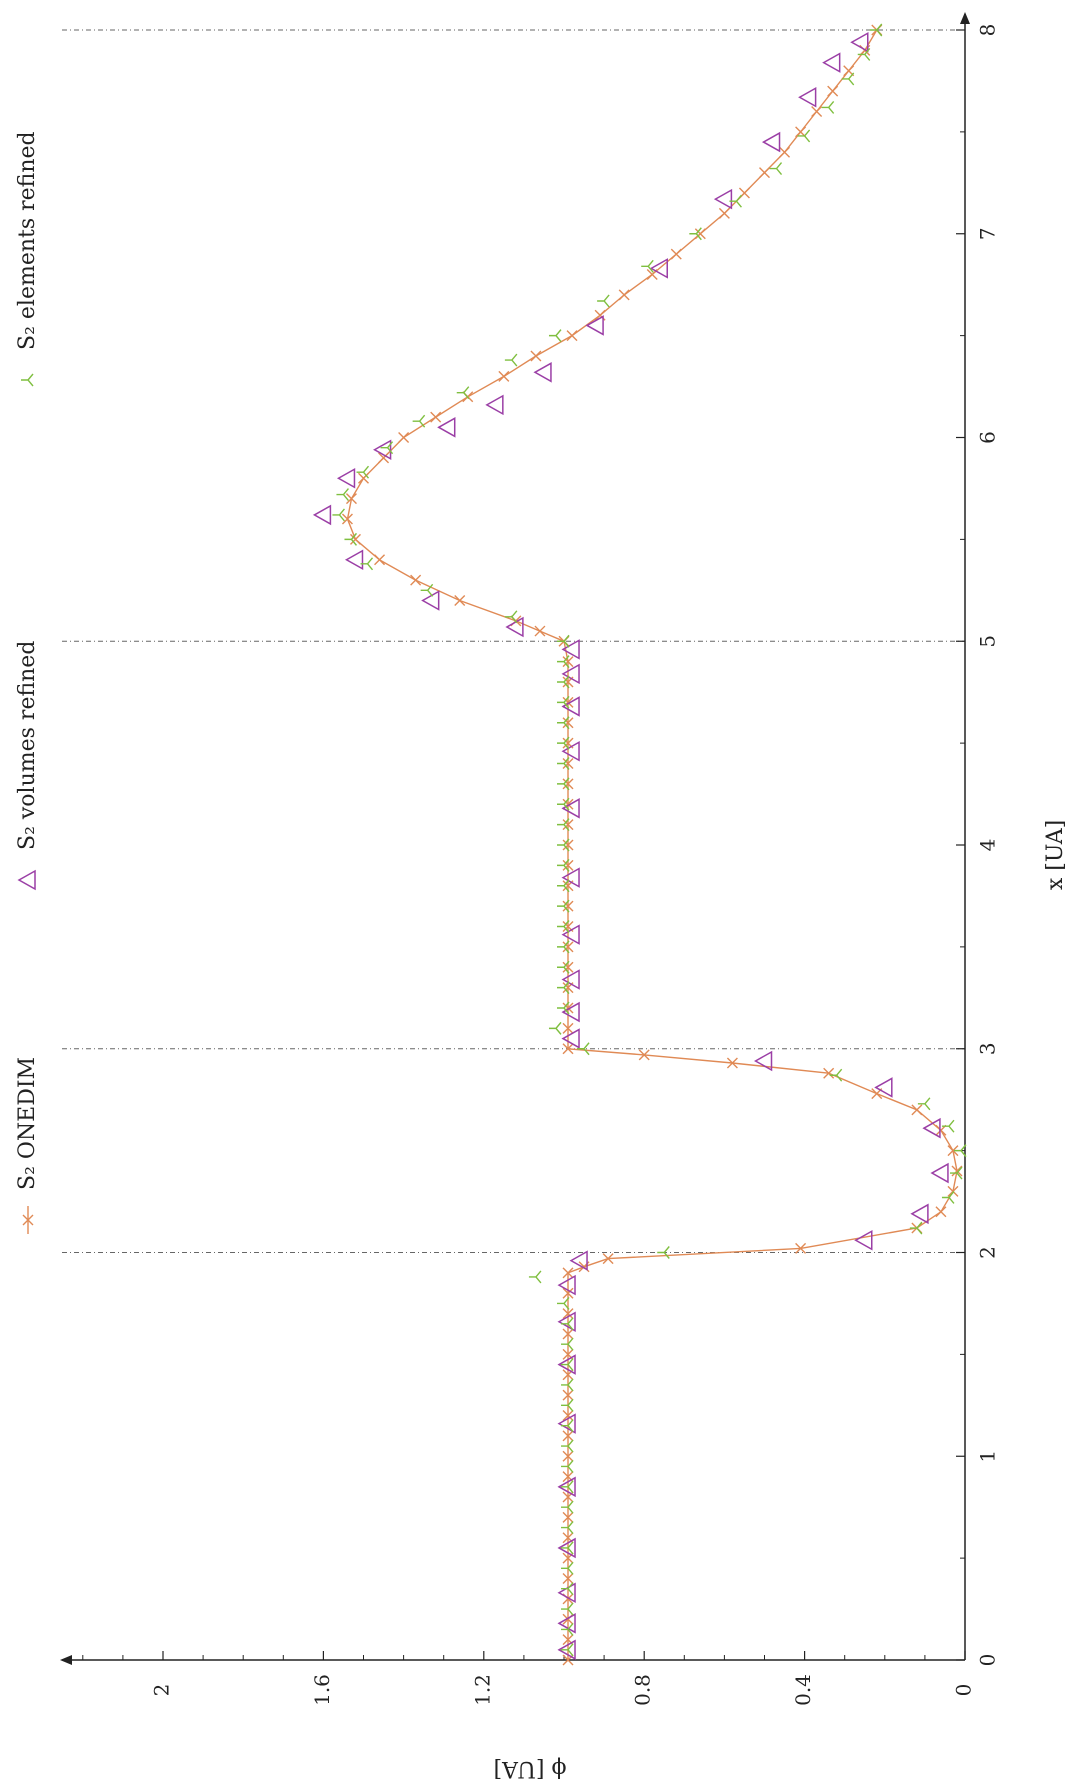 This screenshot has width=1071, height=1783. What do you see at coordinates (965, 18) in the screenshot?
I see `x-axis-arrow` at bounding box center [965, 18].